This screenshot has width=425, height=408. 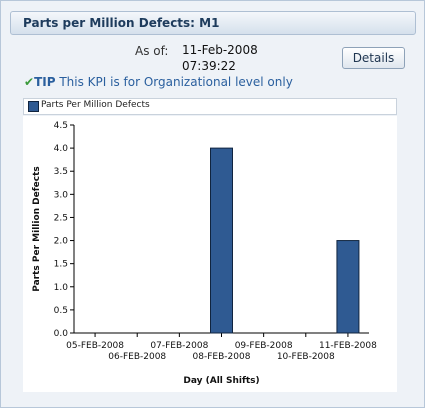 What do you see at coordinates (33, 106) in the screenshot?
I see `legend-swatch` at bounding box center [33, 106].